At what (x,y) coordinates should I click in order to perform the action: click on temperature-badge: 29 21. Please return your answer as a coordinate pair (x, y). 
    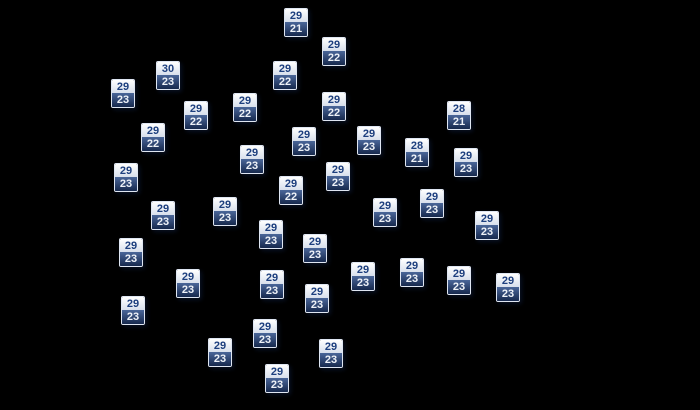
    Looking at the image, I should click on (296, 22).